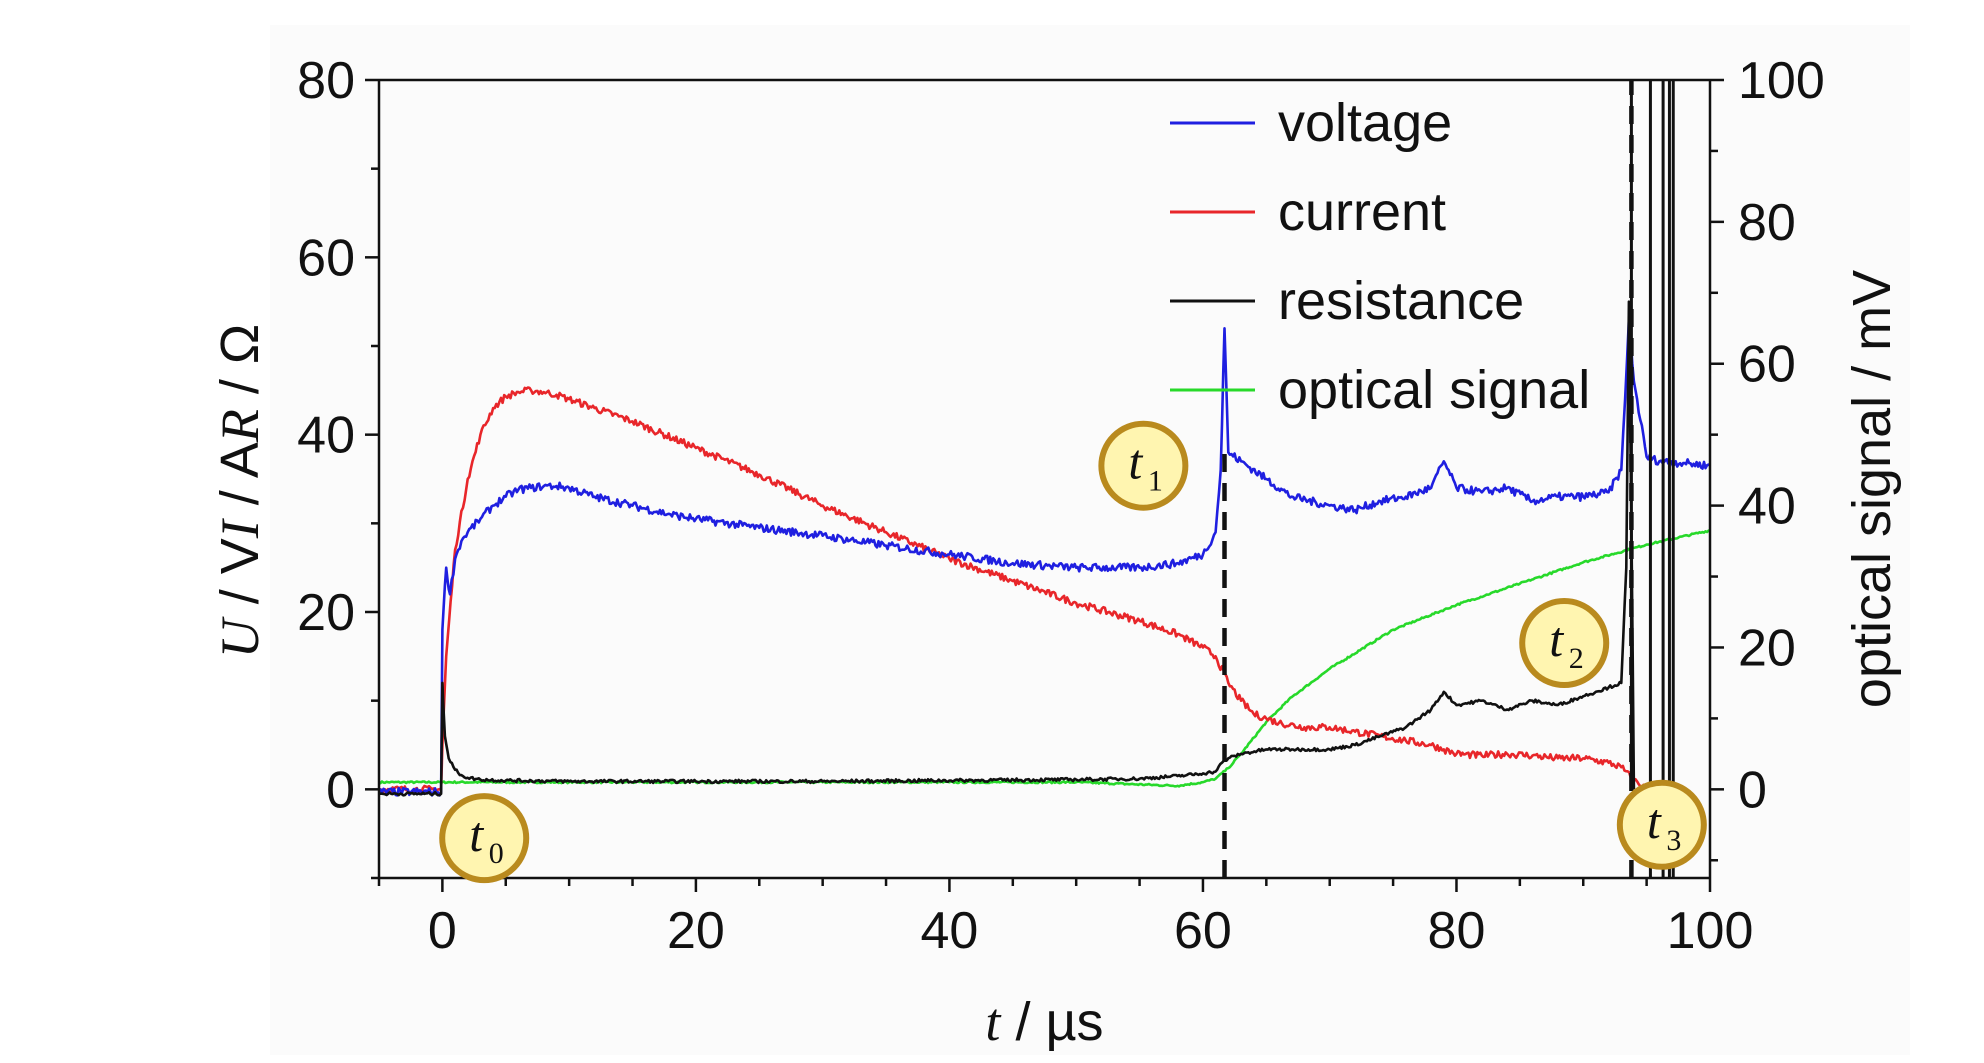 This screenshot has height=1063, width=1984. What do you see at coordinates (1576, 658) in the screenshot?
I see `marker-subscript: 2` at bounding box center [1576, 658].